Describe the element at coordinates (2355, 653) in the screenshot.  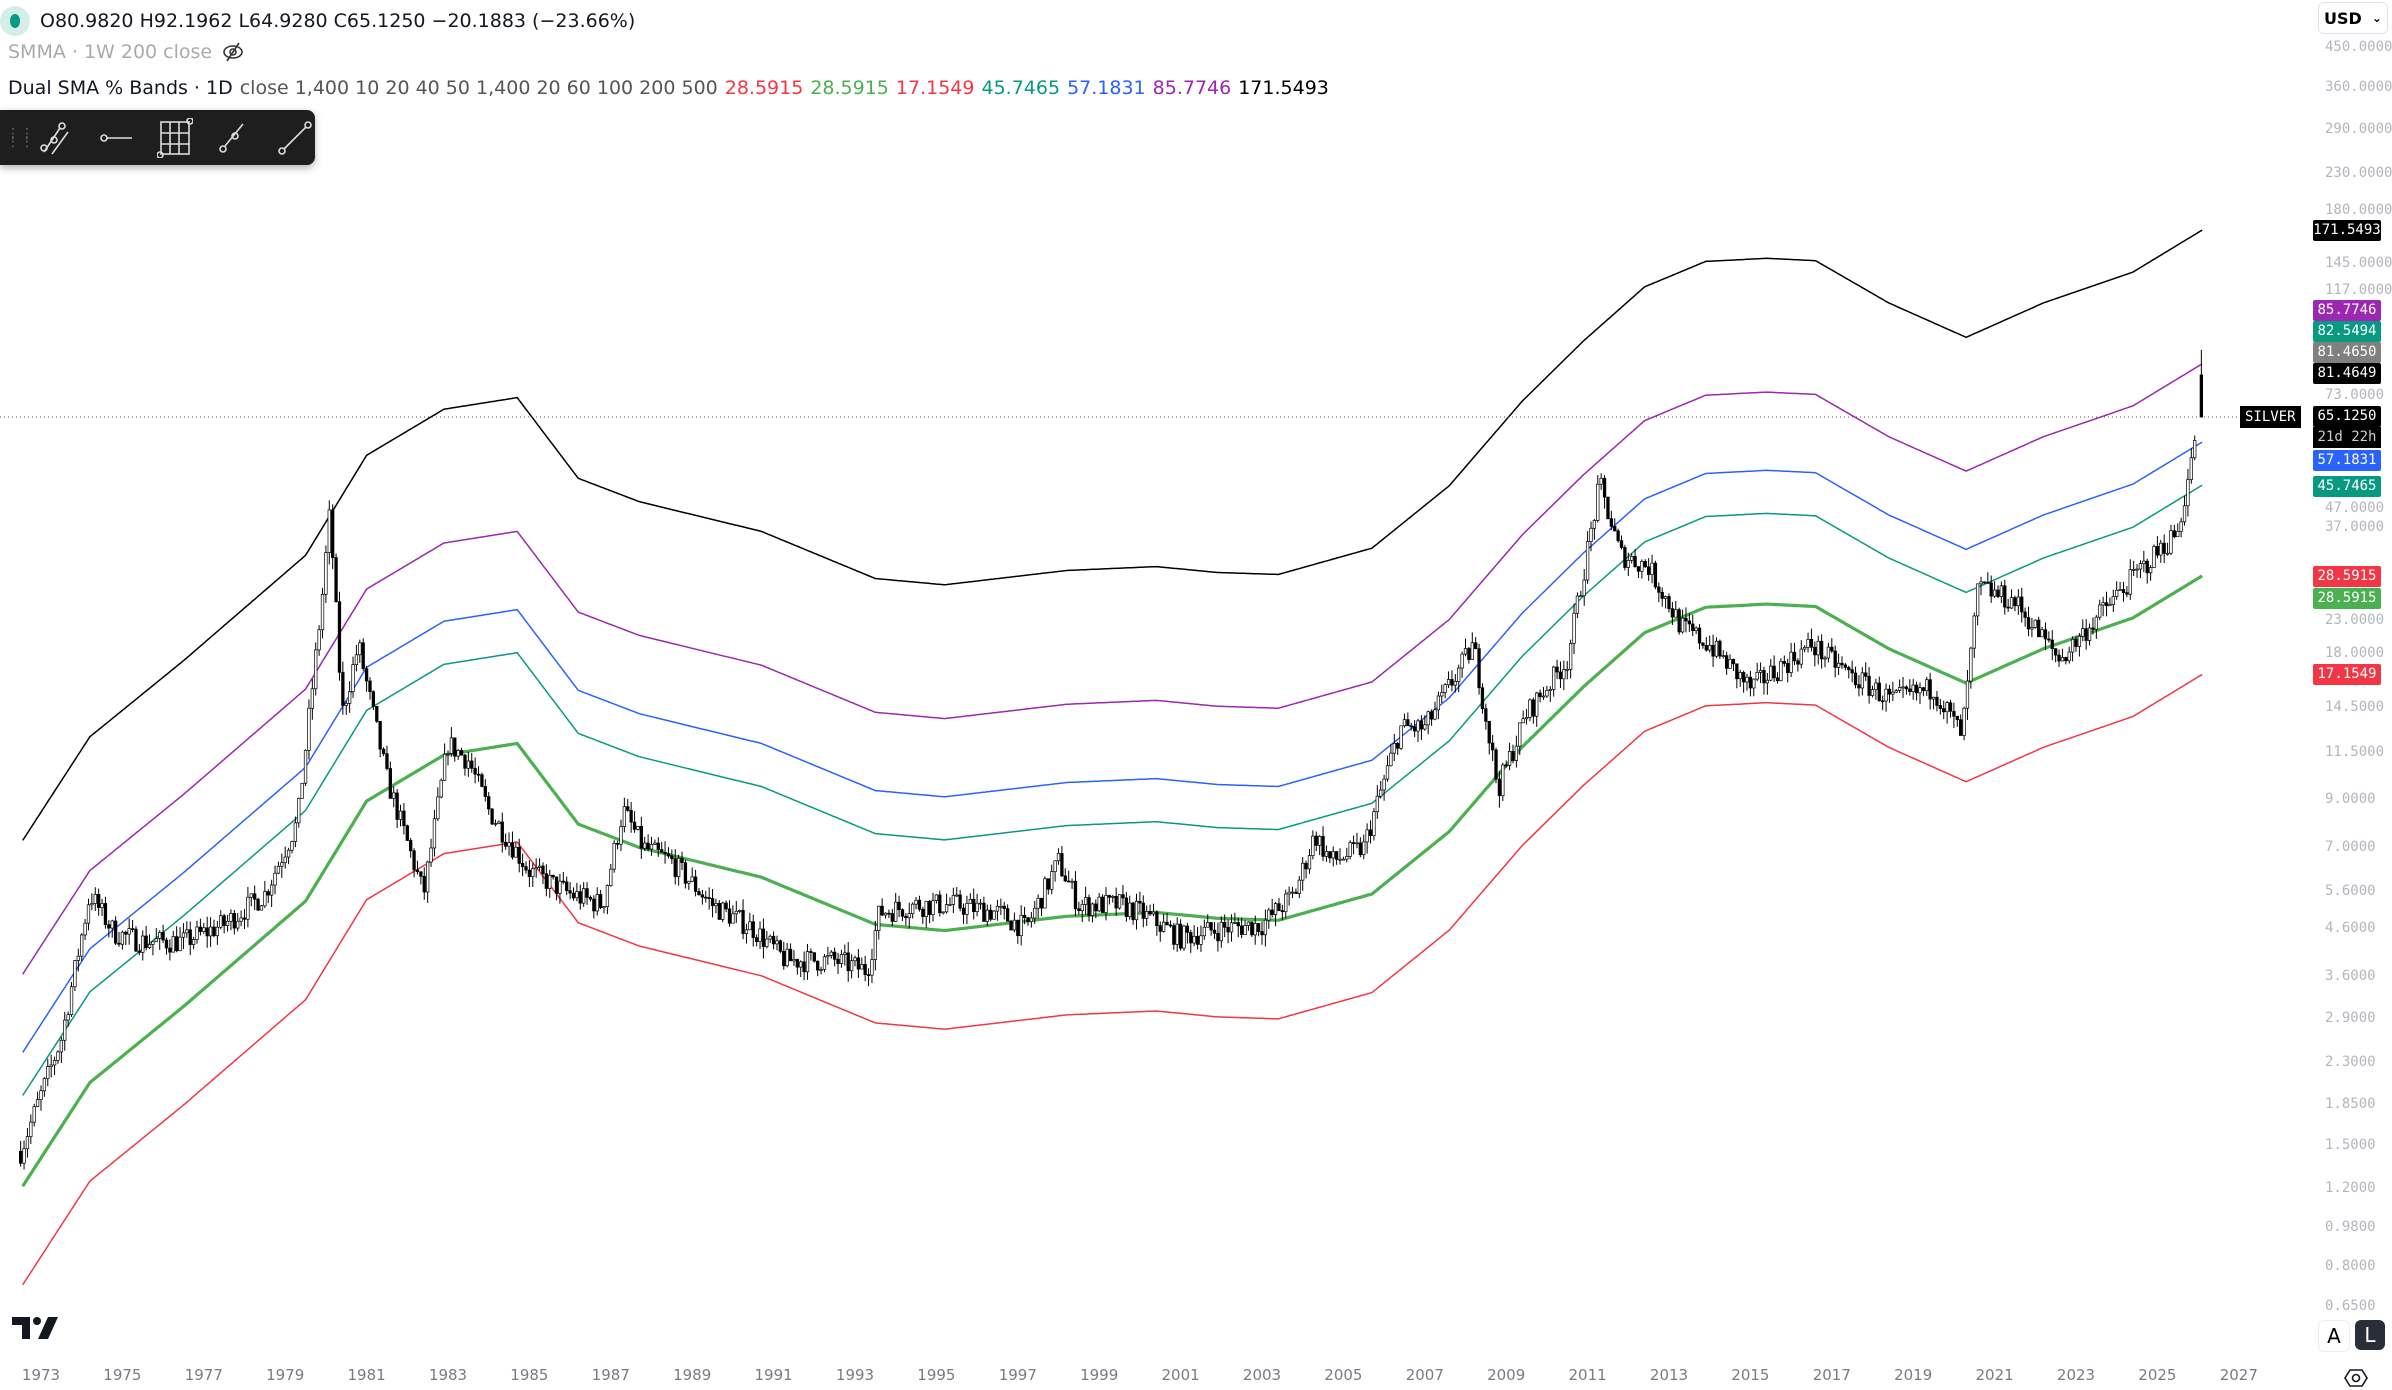
I see `price-tick-label: 18.0000` at that location.